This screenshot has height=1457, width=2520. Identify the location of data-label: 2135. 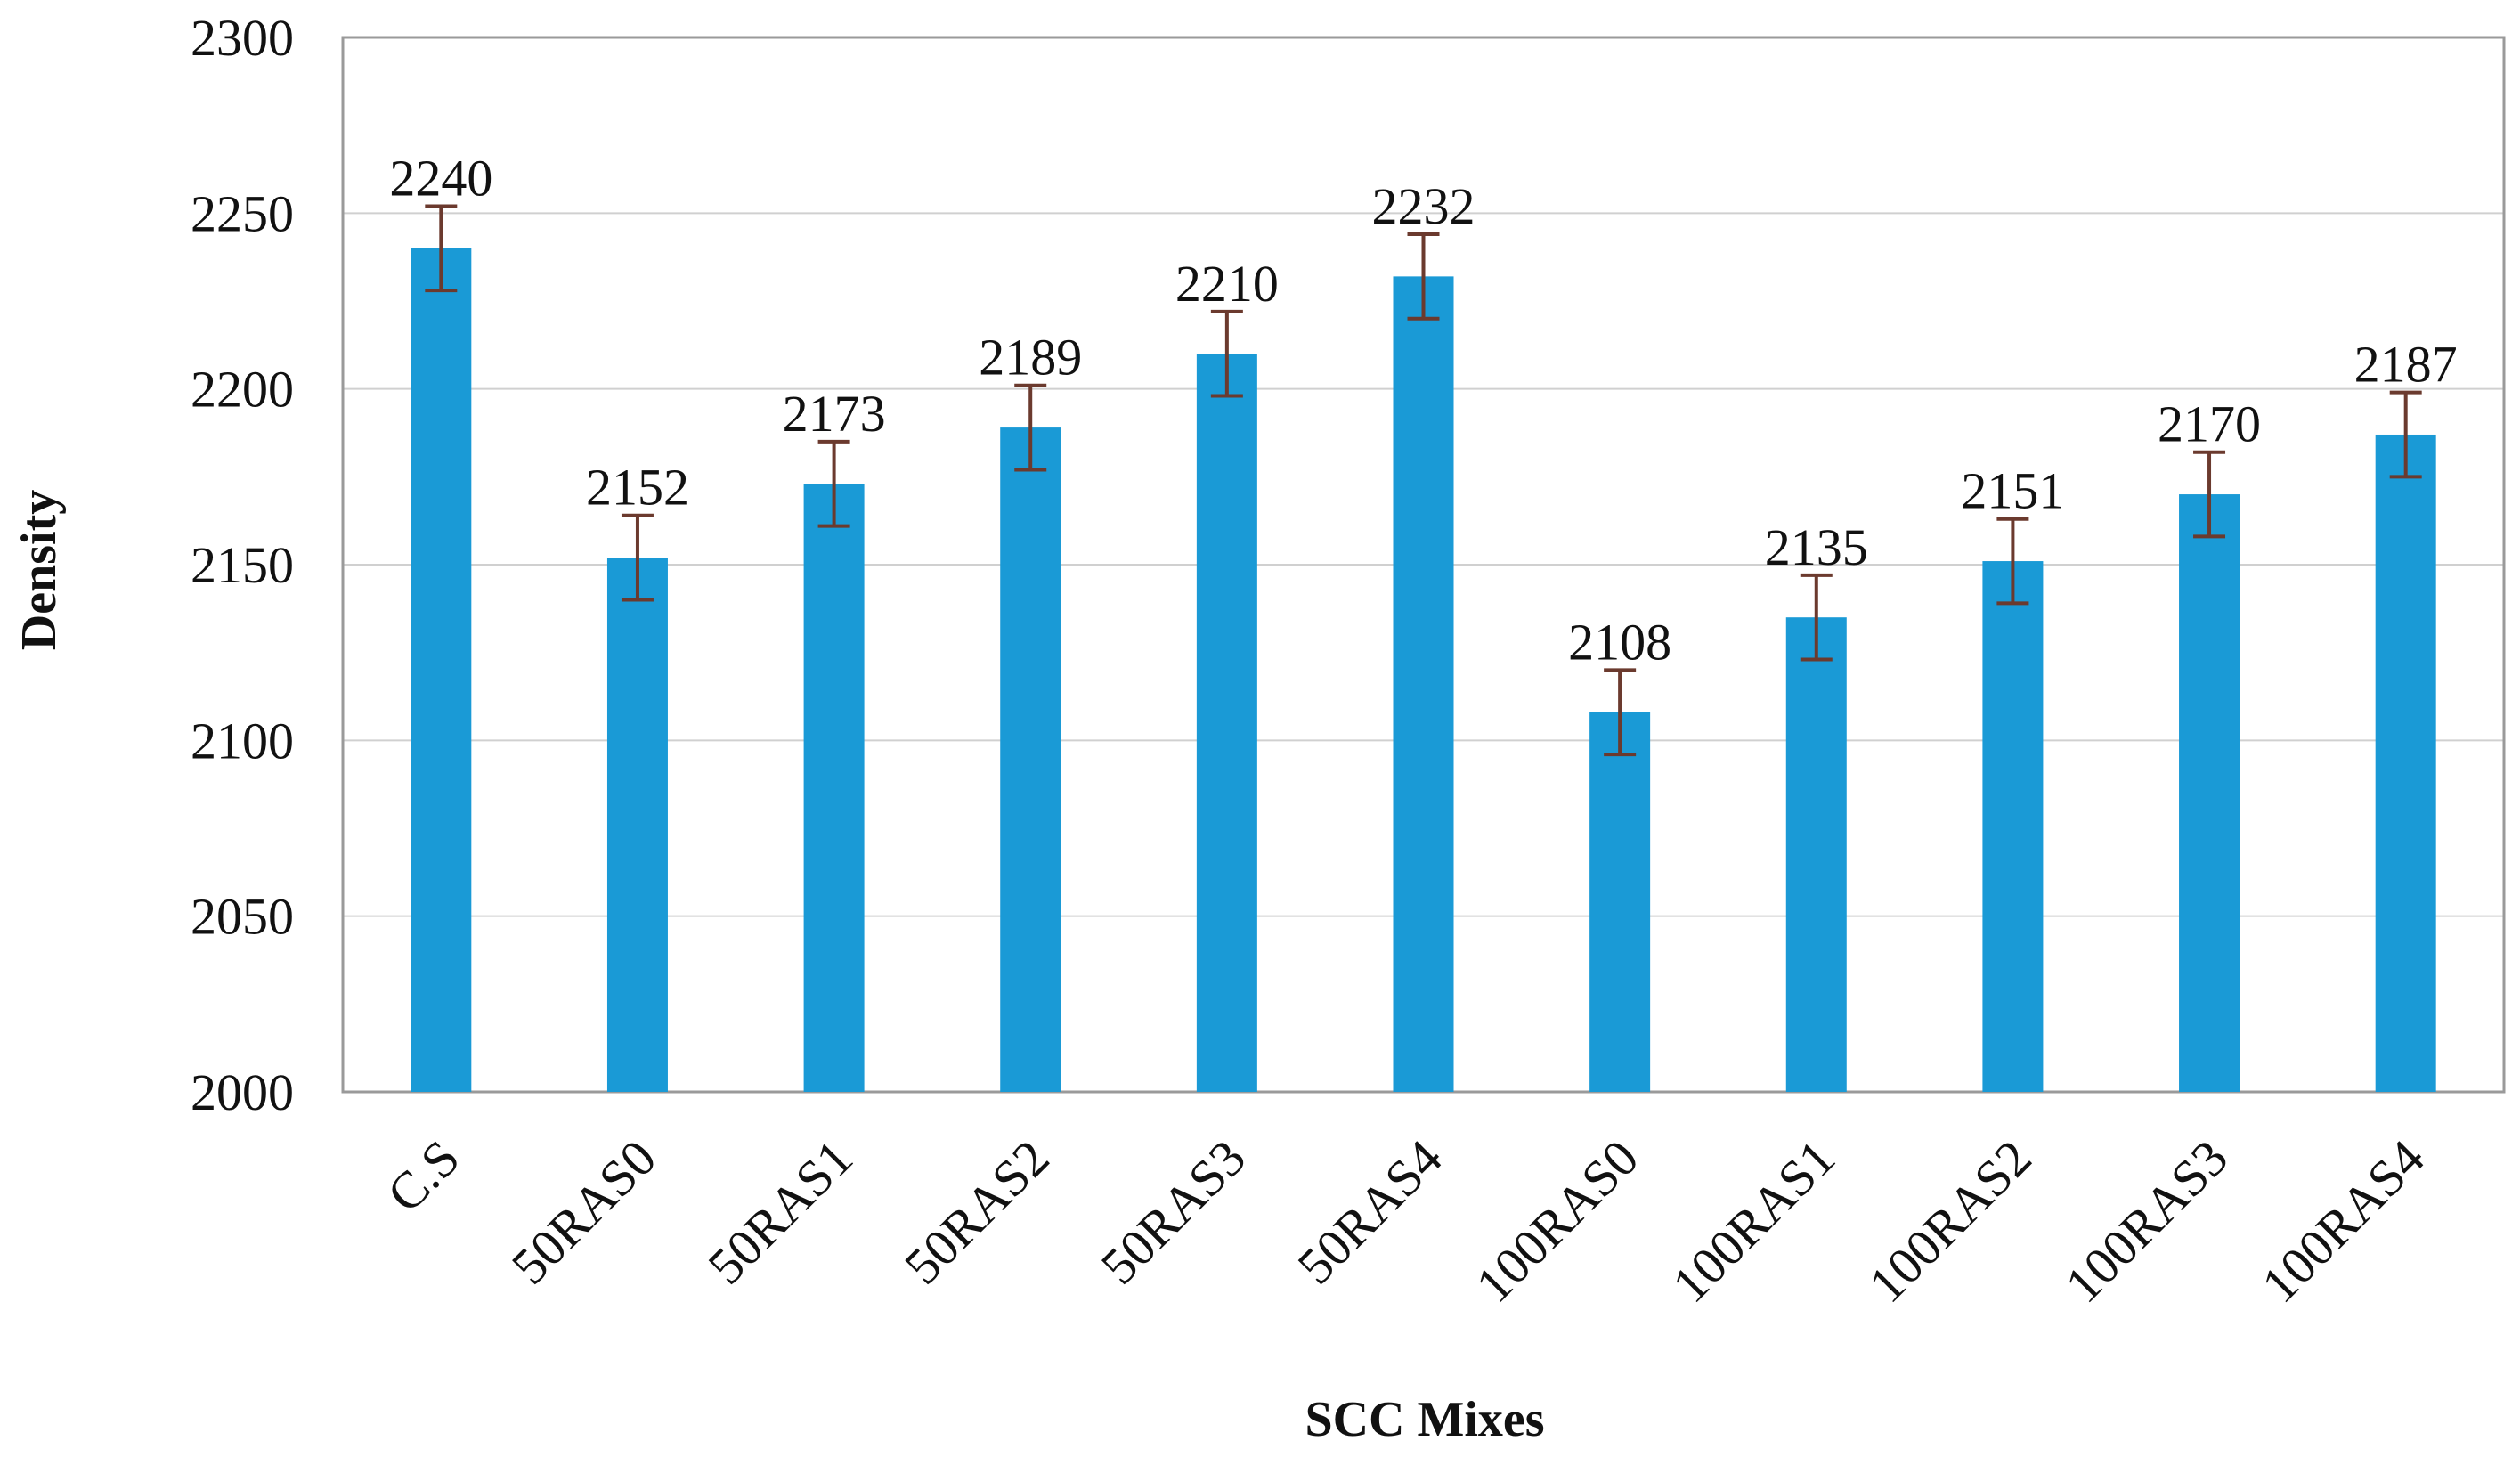
(1816, 547).